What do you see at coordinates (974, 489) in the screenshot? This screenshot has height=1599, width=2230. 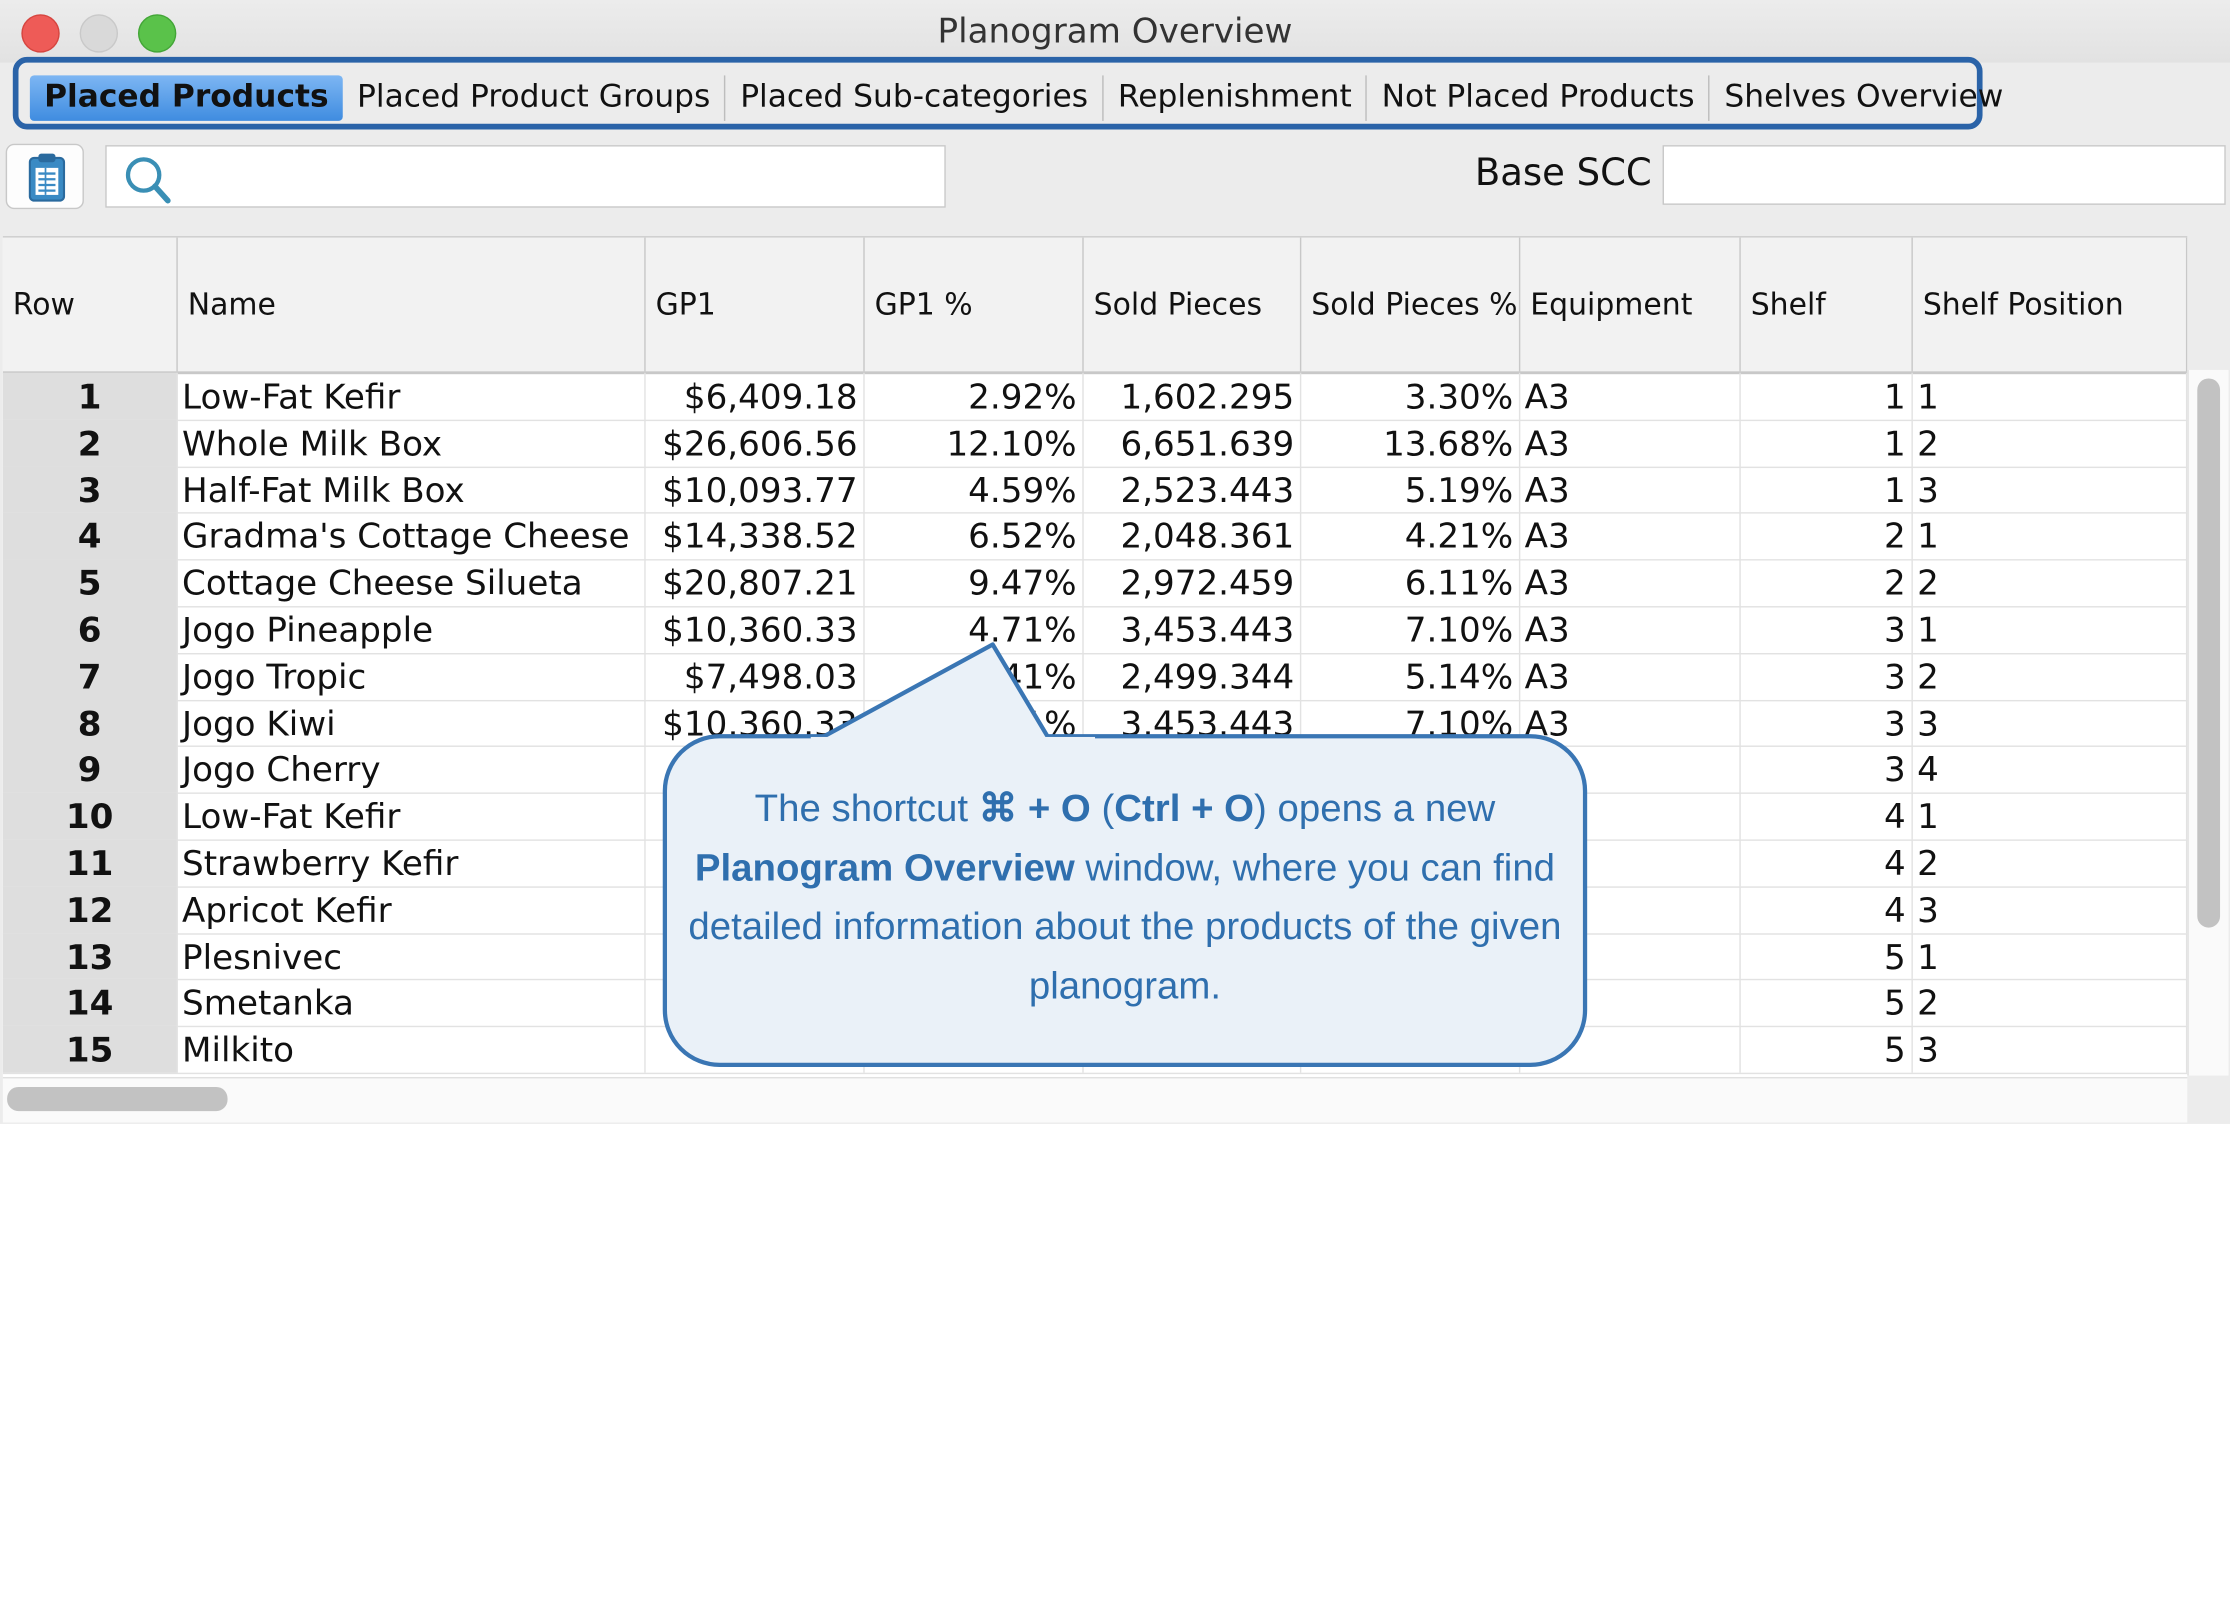 I see `cell-gp1-pct: 4.59%` at bounding box center [974, 489].